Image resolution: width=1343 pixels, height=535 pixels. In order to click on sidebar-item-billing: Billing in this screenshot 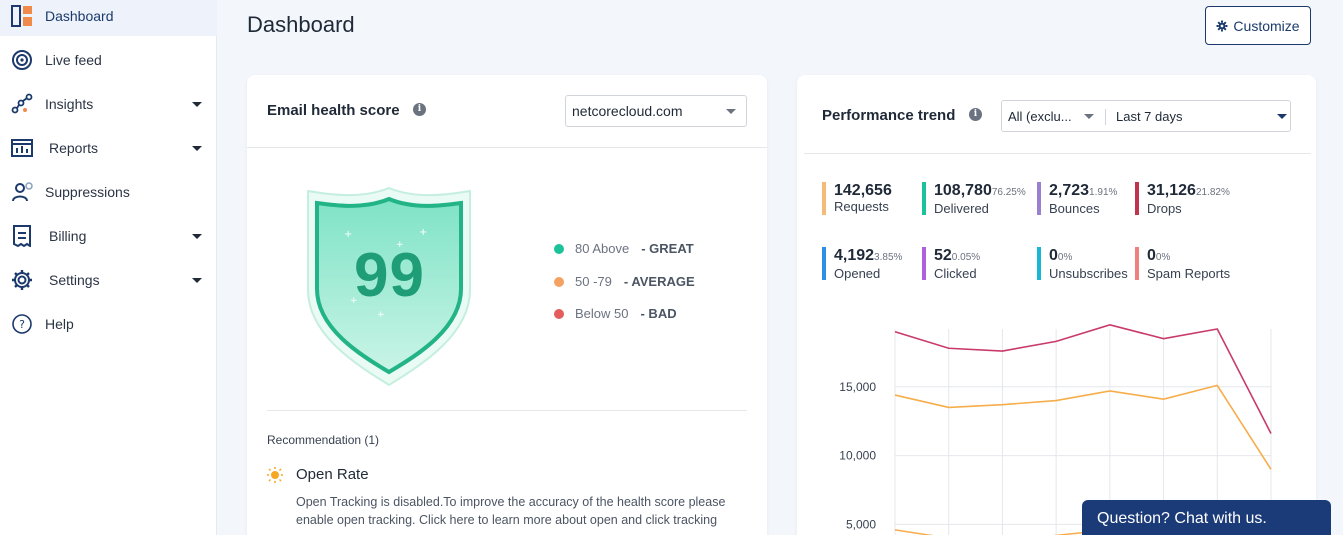, I will do `click(108, 236)`.